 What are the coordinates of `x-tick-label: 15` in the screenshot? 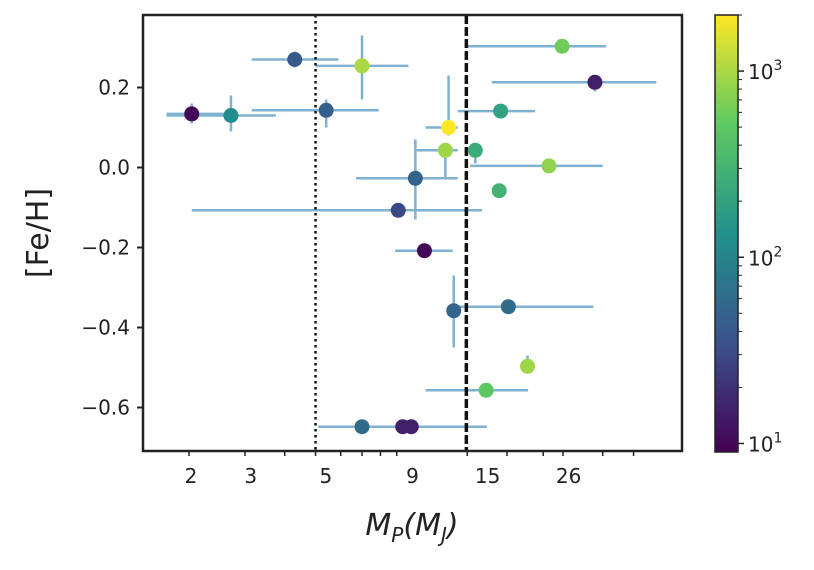 It's located at (487, 476).